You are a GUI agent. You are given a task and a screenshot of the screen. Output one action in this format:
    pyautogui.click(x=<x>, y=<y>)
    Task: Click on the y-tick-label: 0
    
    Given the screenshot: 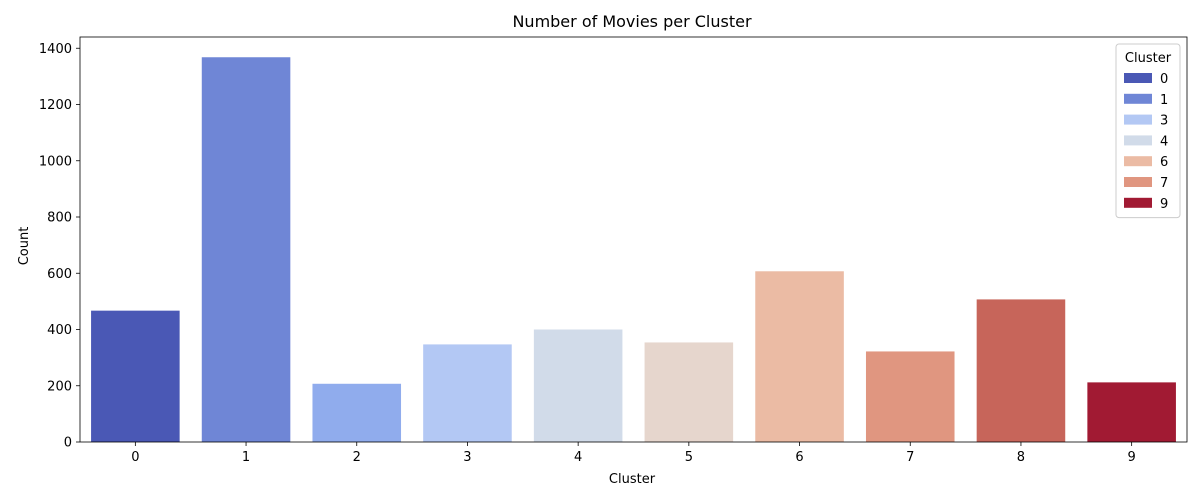 What is the action you would take?
    pyautogui.click(x=68, y=443)
    